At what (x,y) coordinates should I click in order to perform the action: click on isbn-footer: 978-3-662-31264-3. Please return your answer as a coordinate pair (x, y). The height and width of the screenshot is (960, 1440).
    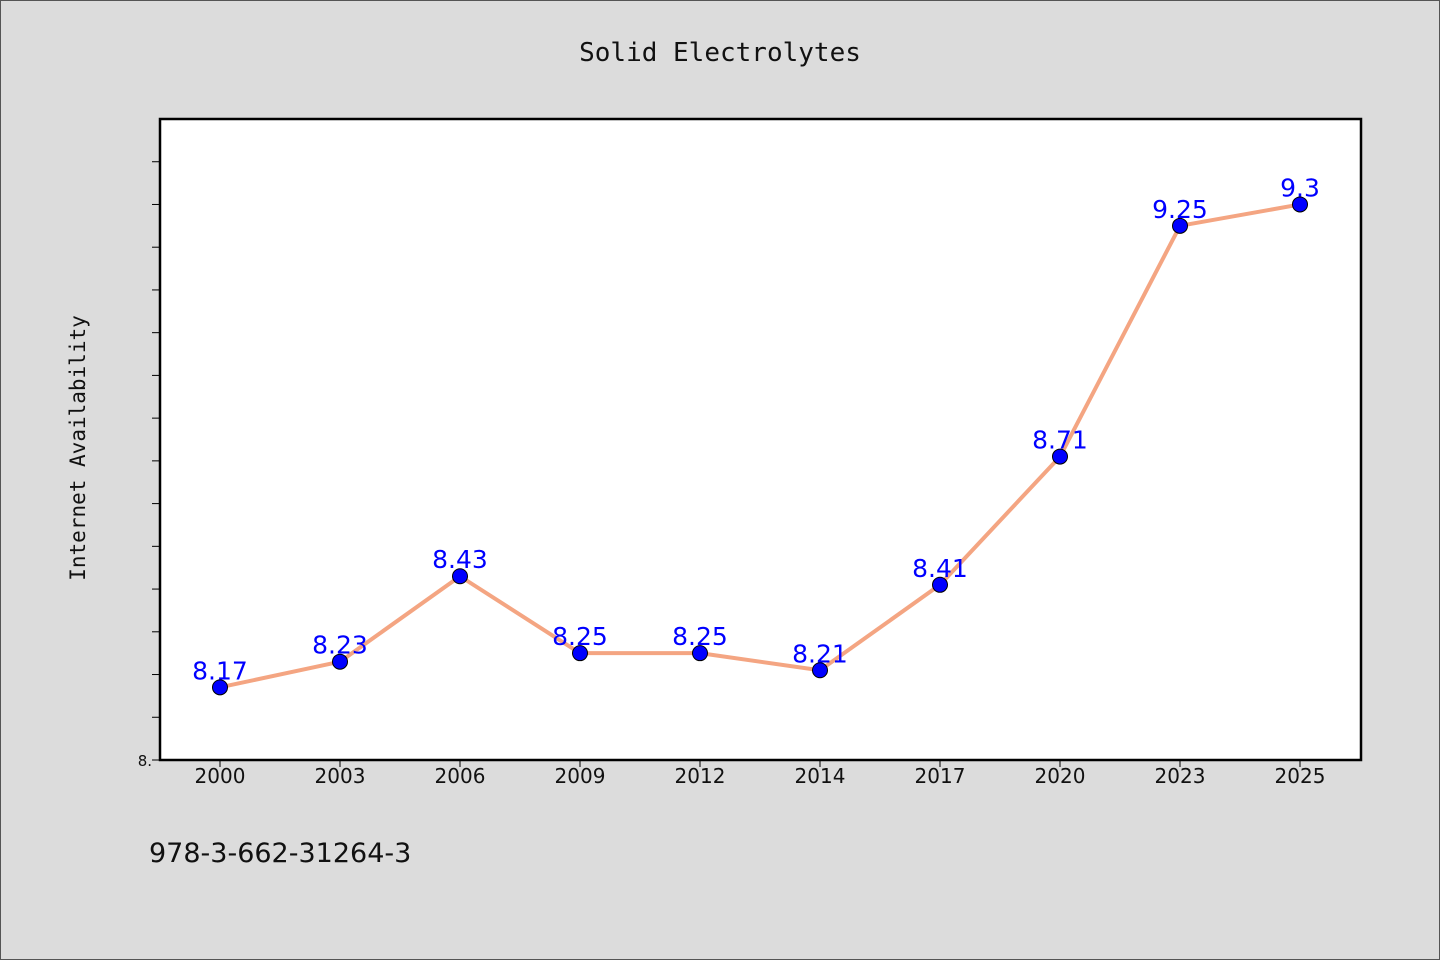
    Looking at the image, I should click on (280, 853).